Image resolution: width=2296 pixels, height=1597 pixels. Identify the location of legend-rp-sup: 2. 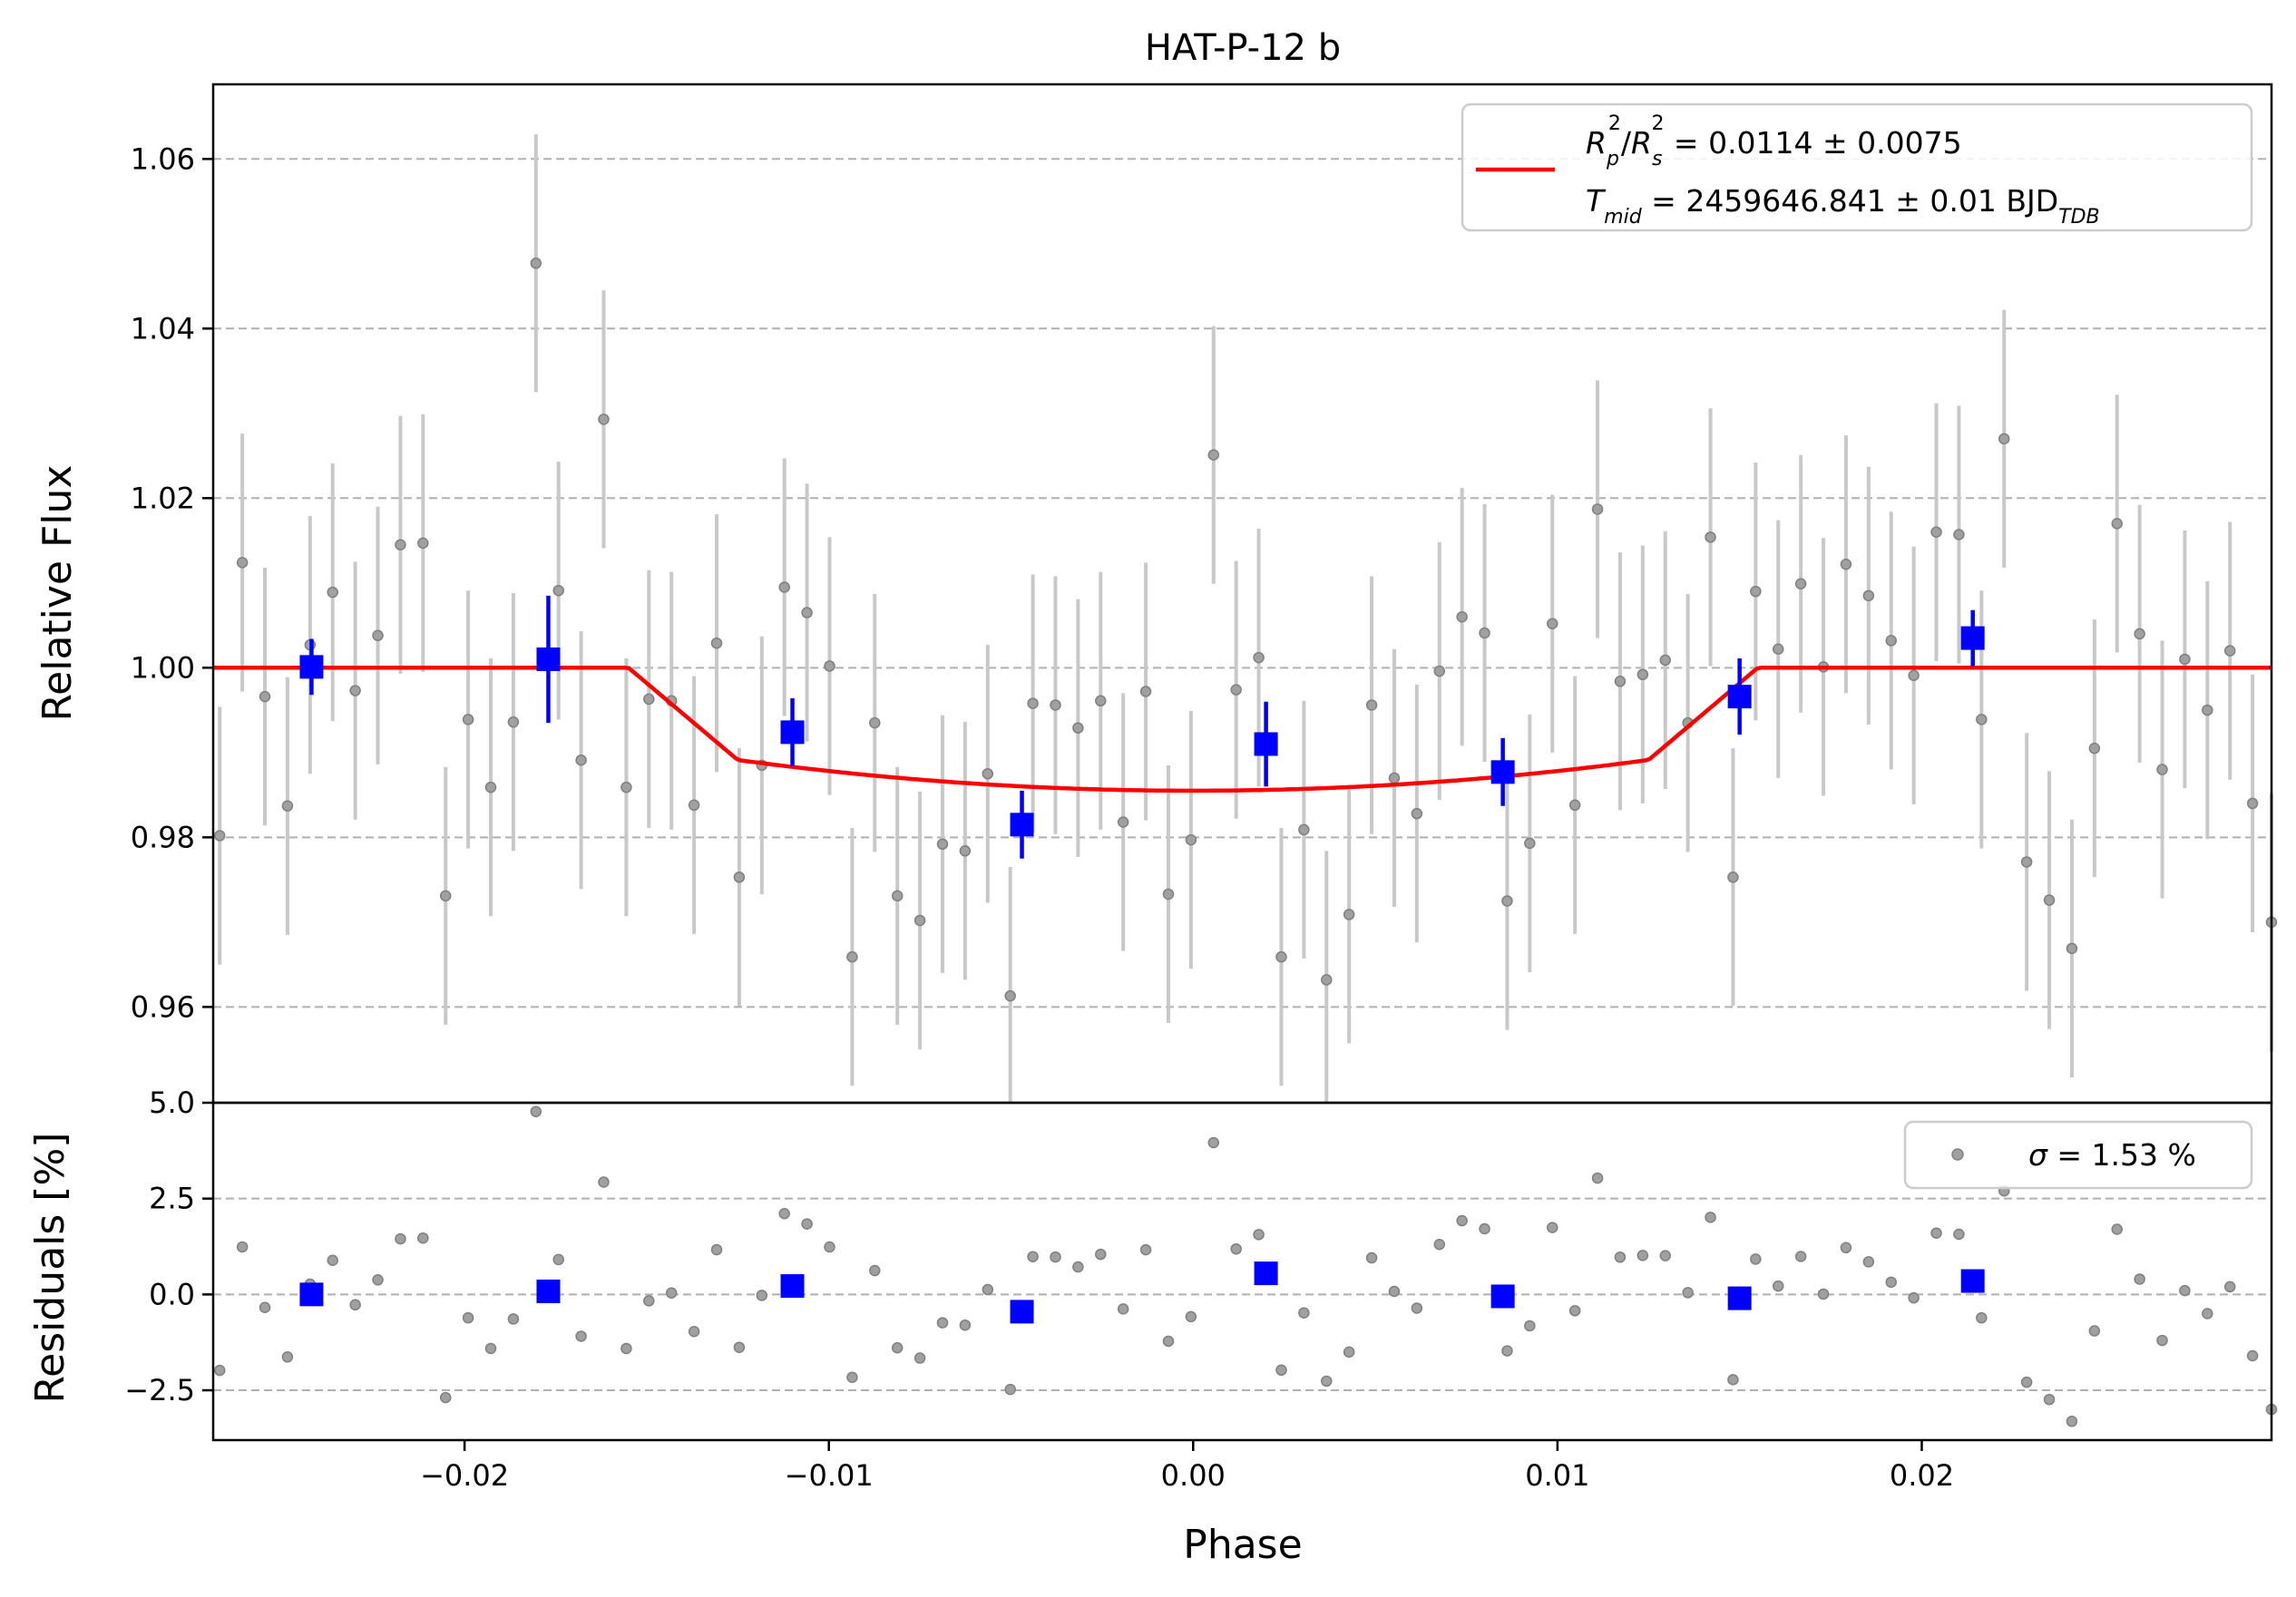
(1615, 123).